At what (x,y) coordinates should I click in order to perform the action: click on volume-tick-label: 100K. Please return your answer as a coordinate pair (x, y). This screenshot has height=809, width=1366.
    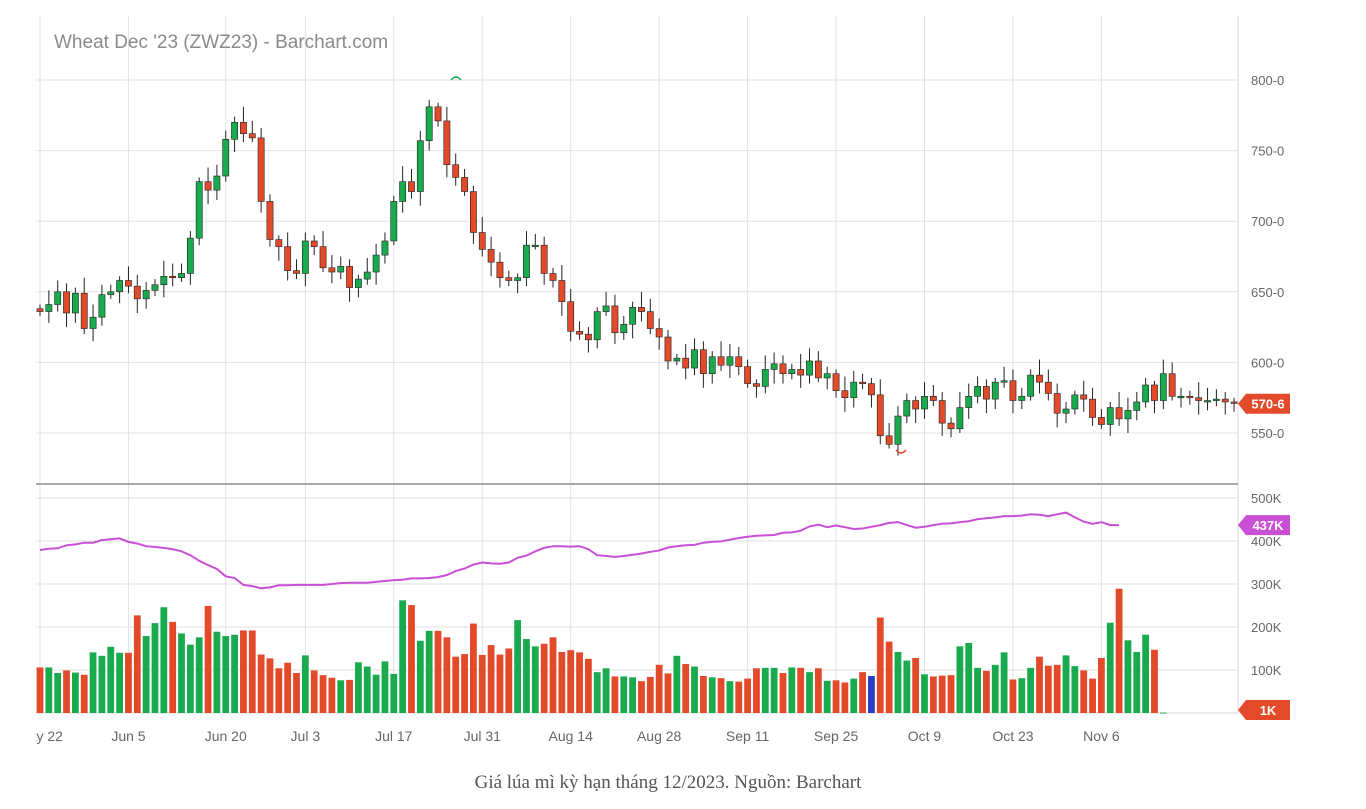
    Looking at the image, I should click on (1266, 670).